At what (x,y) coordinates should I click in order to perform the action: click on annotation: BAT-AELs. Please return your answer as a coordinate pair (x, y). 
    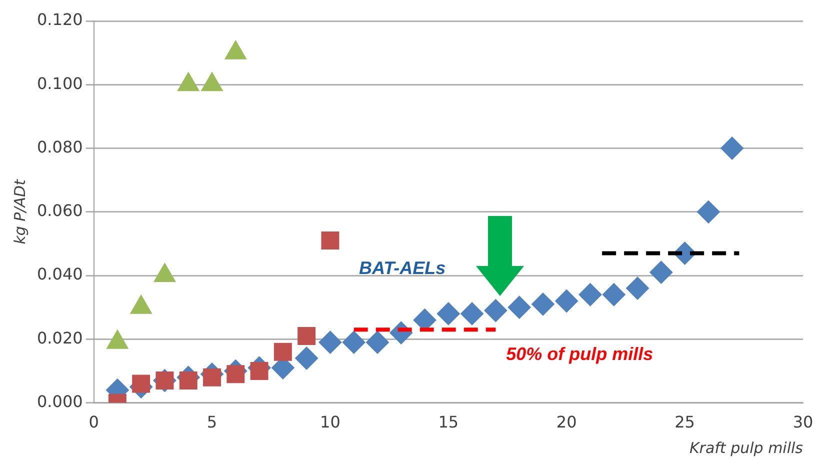
    Looking at the image, I should click on (402, 268).